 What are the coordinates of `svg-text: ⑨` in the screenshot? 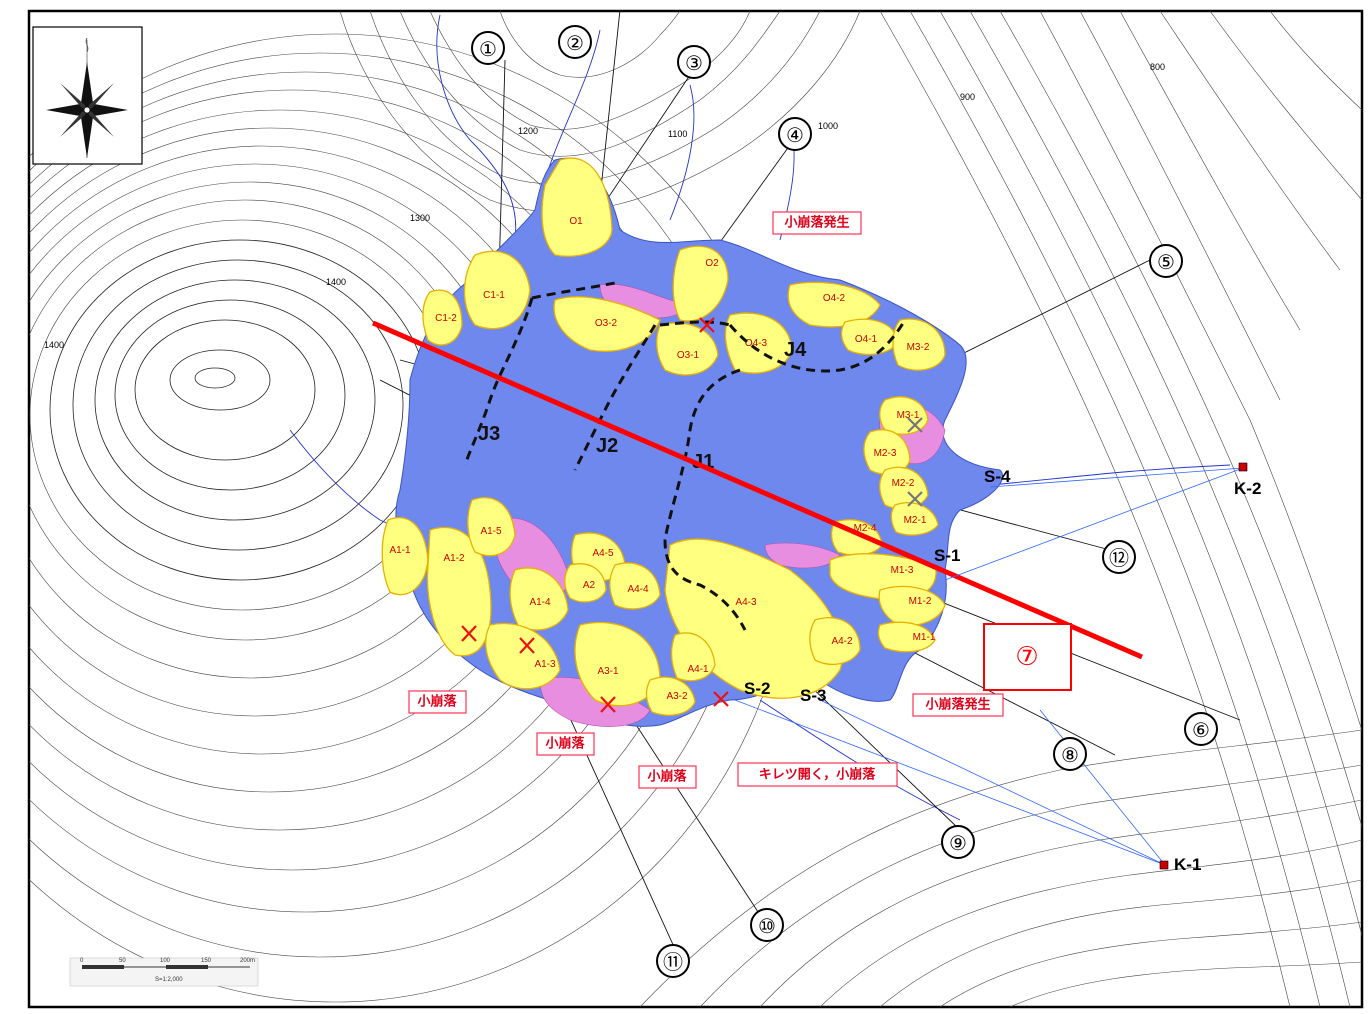 It's located at (958, 843).